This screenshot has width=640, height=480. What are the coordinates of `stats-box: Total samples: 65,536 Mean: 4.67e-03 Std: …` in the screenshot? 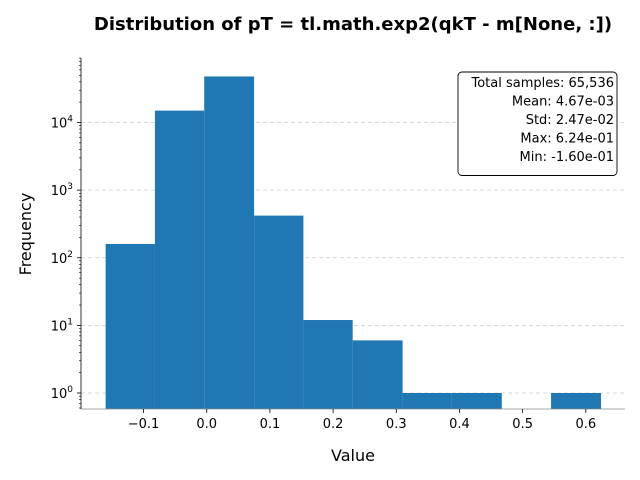 It's located at (537, 123).